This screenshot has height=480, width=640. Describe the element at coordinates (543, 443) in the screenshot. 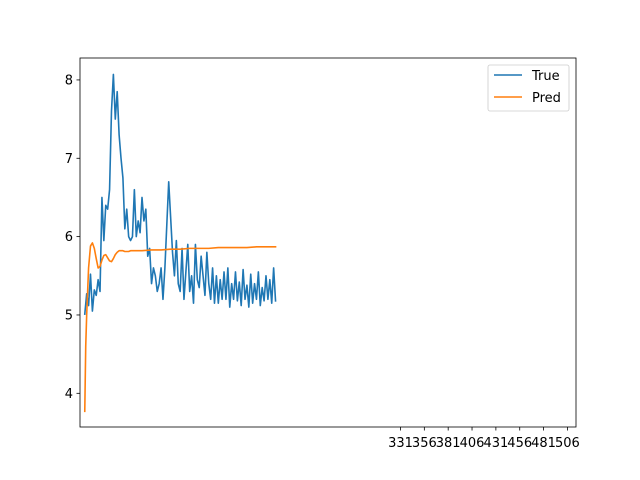

I see `x-tick-label: 481` at that location.